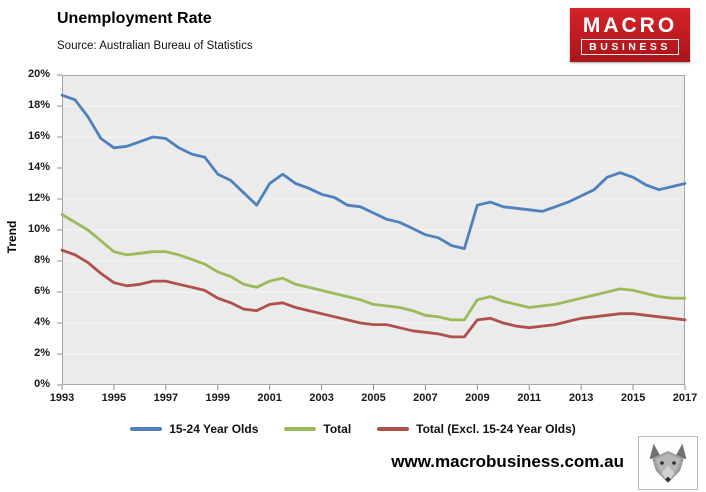  Describe the element at coordinates (134, 18) in the screenshot. I see `page-title: Unemployment Rate` at that location.